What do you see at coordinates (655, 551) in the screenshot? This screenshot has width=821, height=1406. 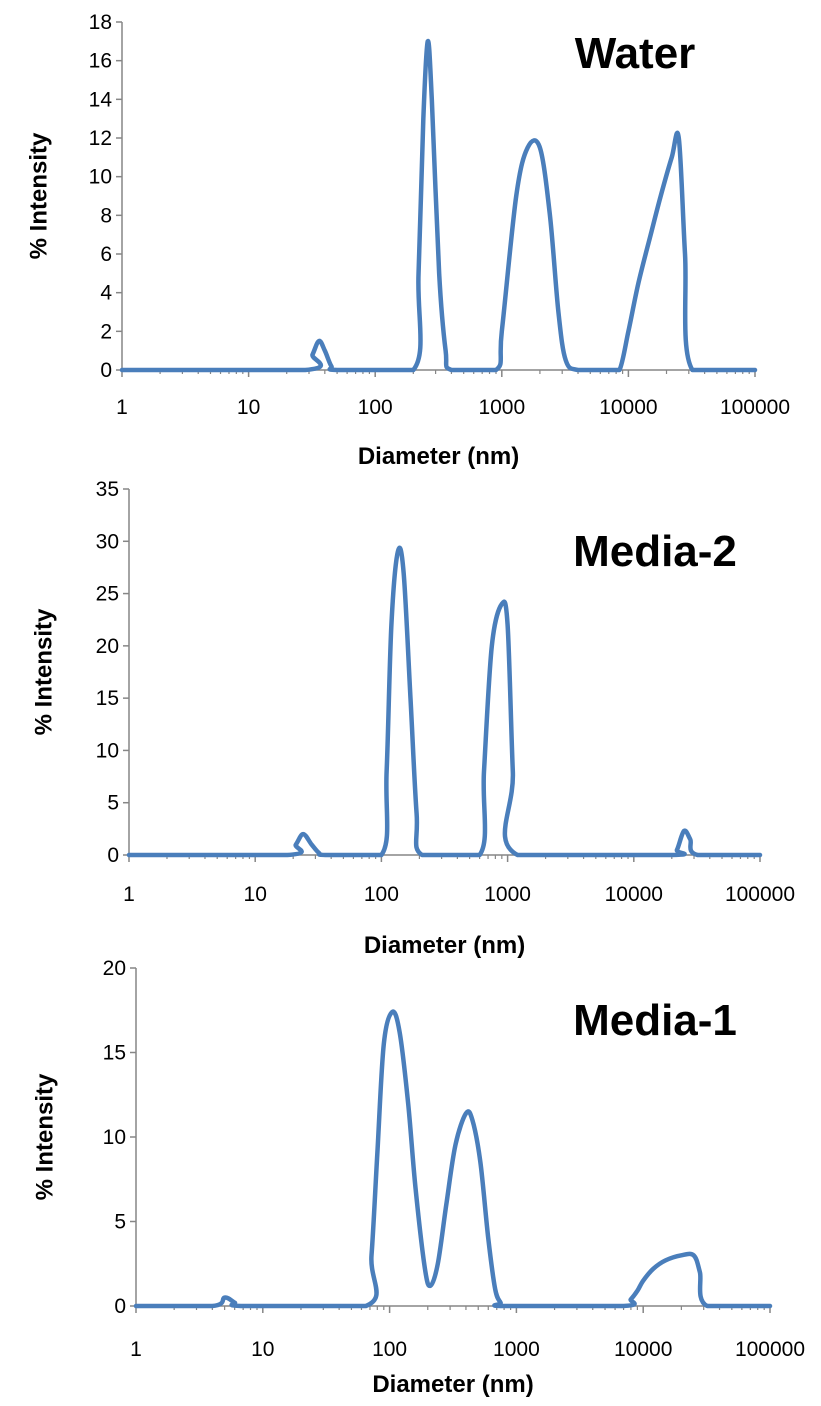 I see `chart-title-media-2: Media-2` at bounding box center [655, 551].